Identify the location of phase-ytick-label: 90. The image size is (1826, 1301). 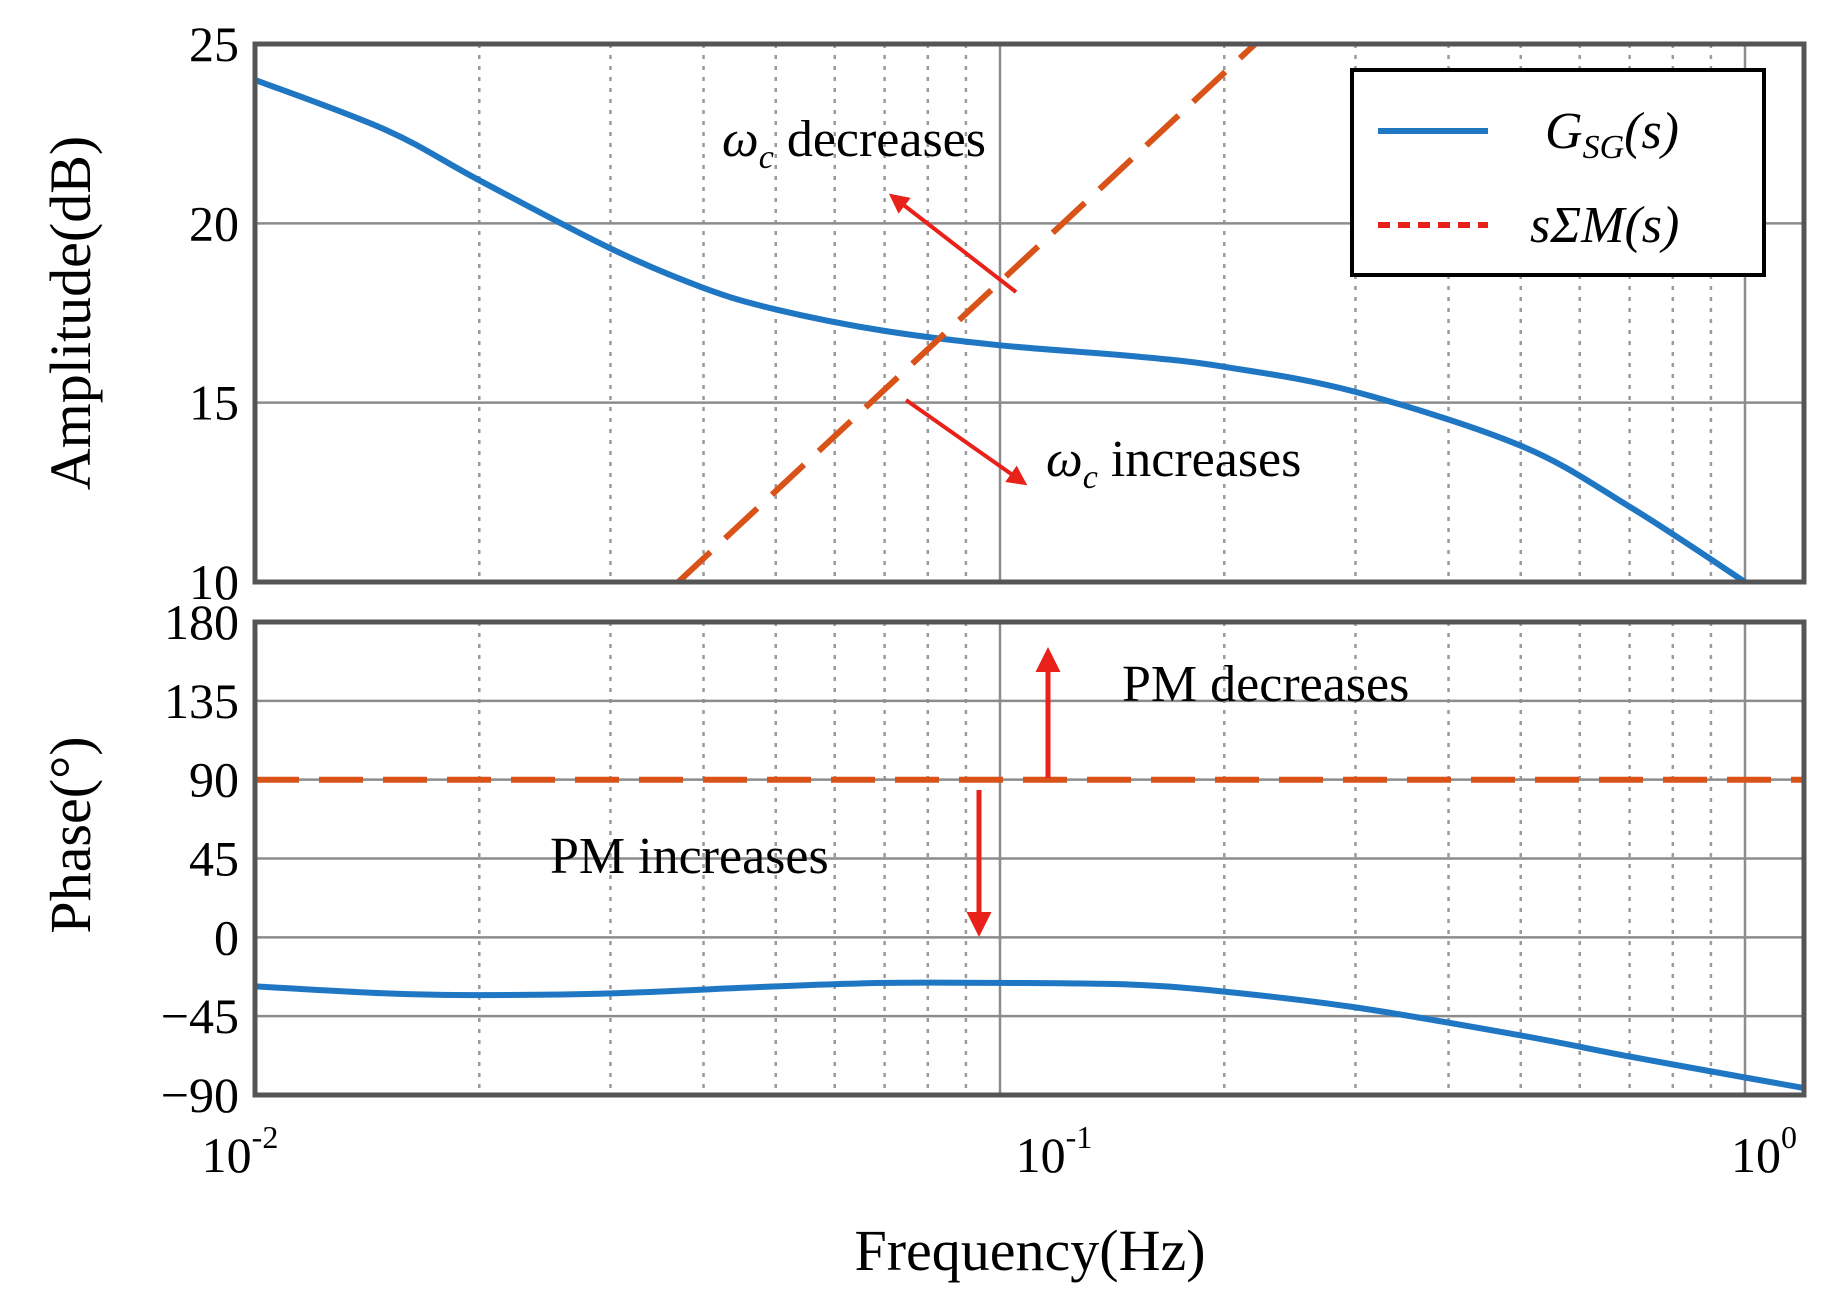
(214, 780).